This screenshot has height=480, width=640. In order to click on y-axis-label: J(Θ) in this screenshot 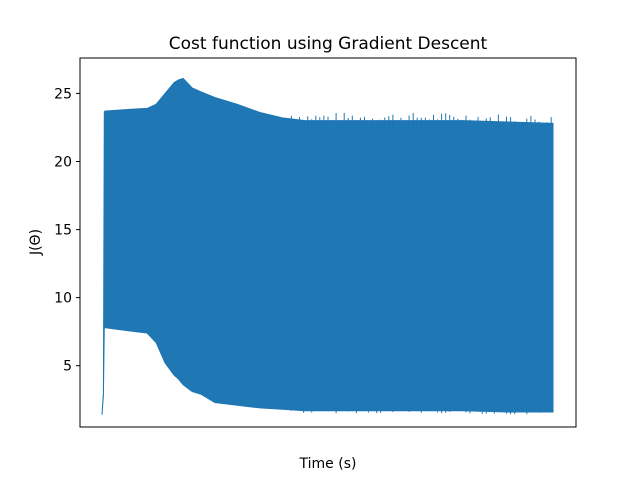, I will do `click(36, 242)`.